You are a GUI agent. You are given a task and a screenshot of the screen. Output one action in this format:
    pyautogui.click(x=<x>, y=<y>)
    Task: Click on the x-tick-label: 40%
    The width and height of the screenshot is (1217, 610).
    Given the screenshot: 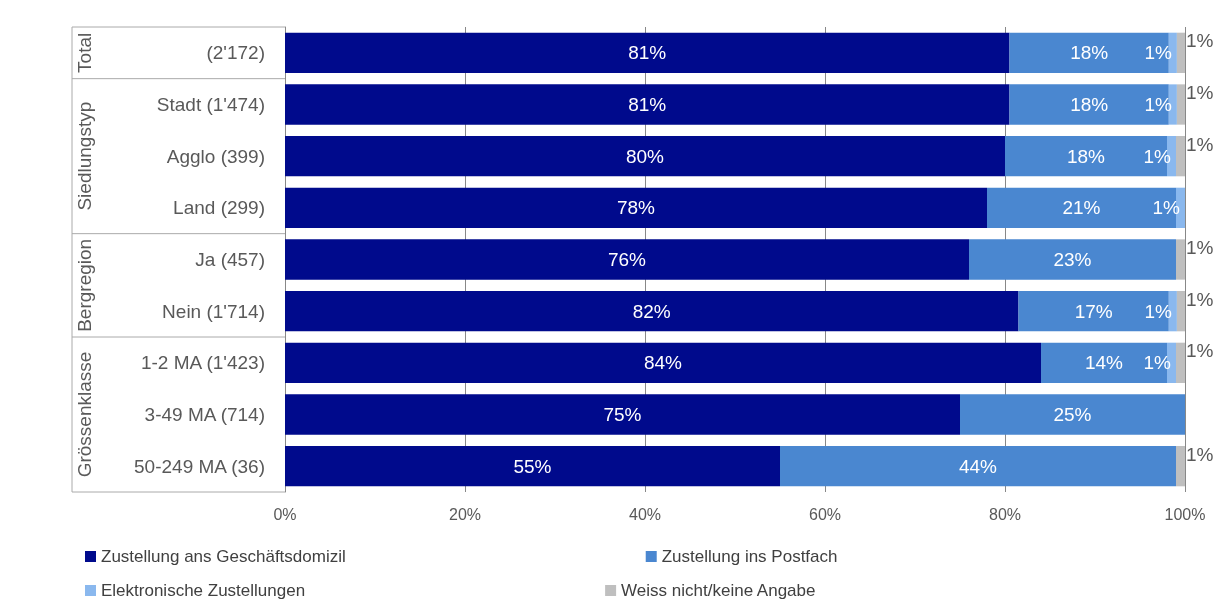 What is the action you would take?
    pyautogui.click(x=645, y=514)
    